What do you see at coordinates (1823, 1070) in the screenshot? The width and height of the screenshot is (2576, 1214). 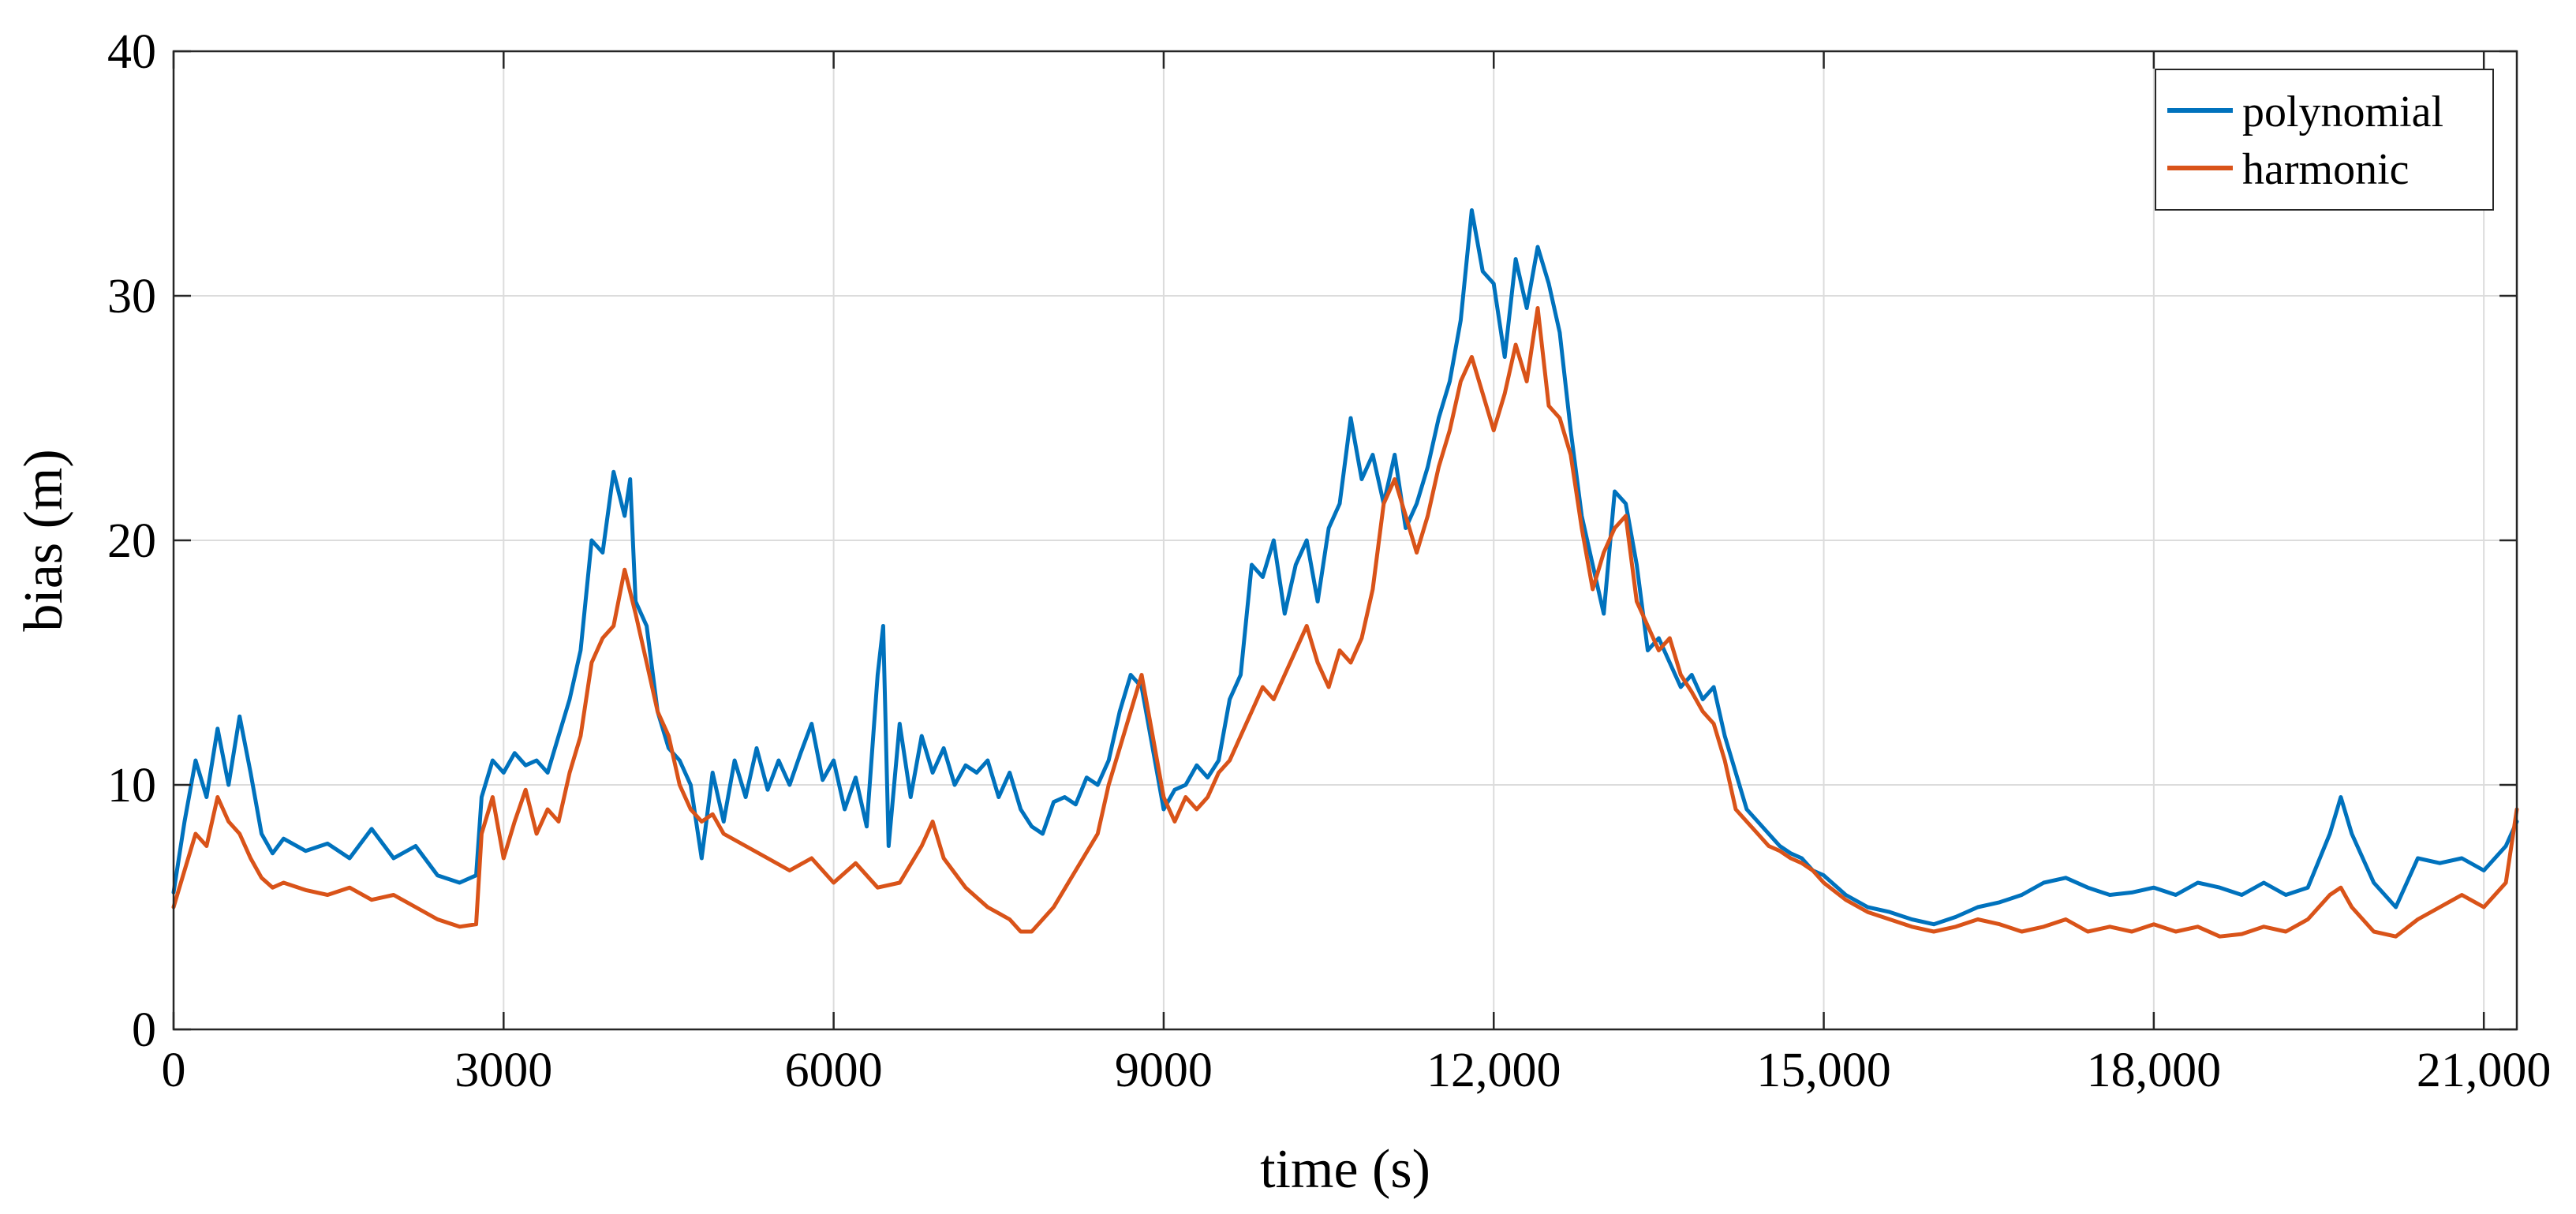 I see `x-tick-label: 15,000` at bounding box center [1823, 1070].